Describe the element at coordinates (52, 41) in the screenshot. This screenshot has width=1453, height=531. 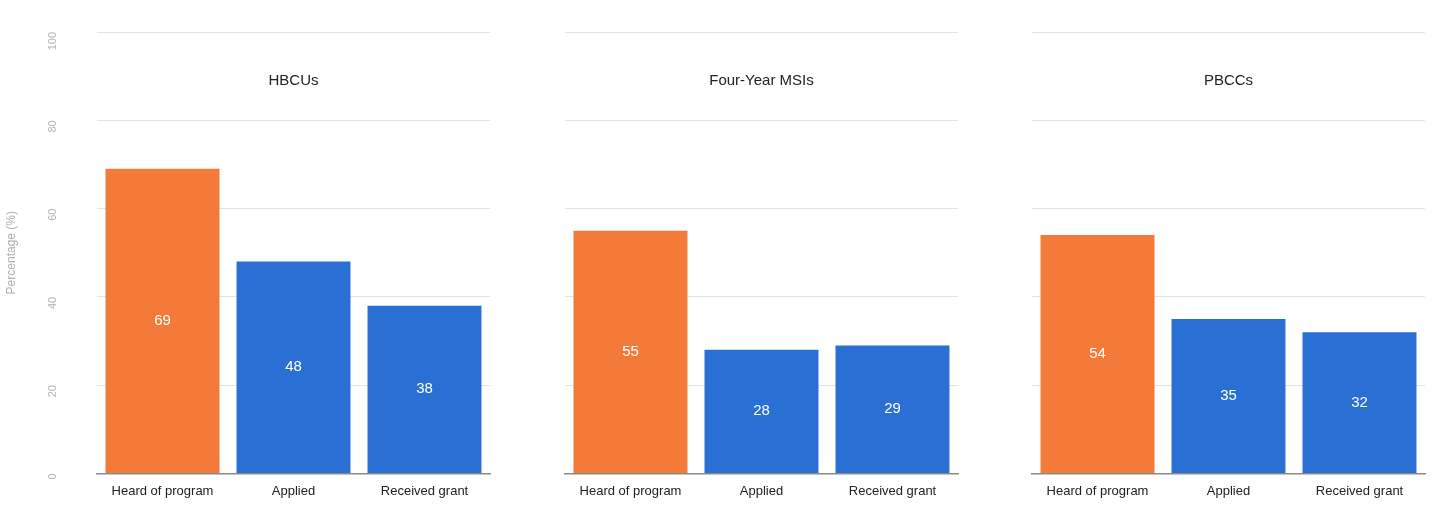
I see `y-tick-label: 100` at that location.